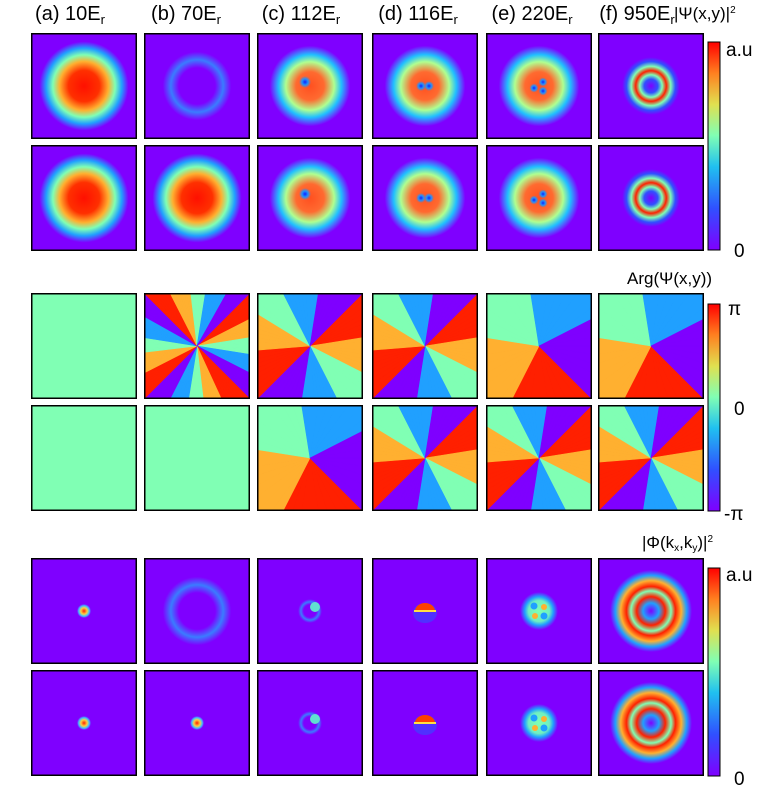  What do you see at coordinates (197, 723) in the screenshot?
I see `momentum-panel-r2-b` at bounding box center [197, 723].